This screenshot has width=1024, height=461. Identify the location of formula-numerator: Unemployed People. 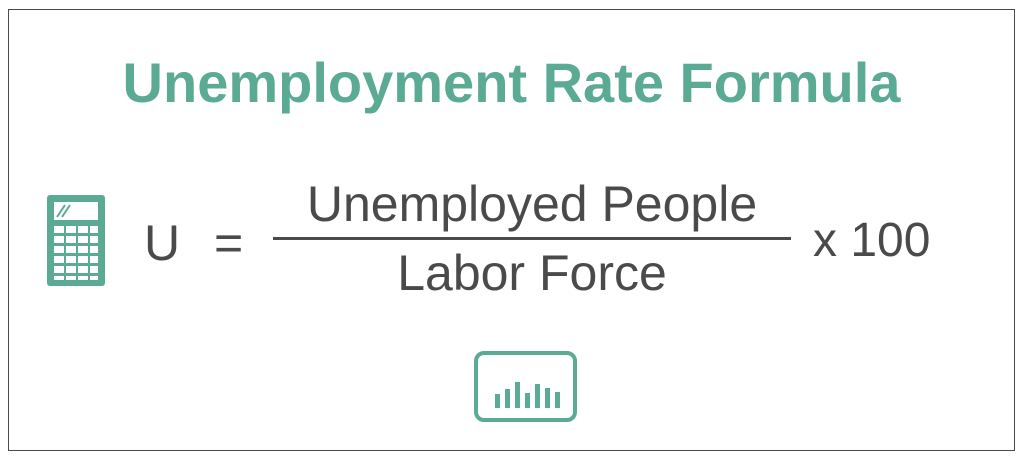
(532, 204).